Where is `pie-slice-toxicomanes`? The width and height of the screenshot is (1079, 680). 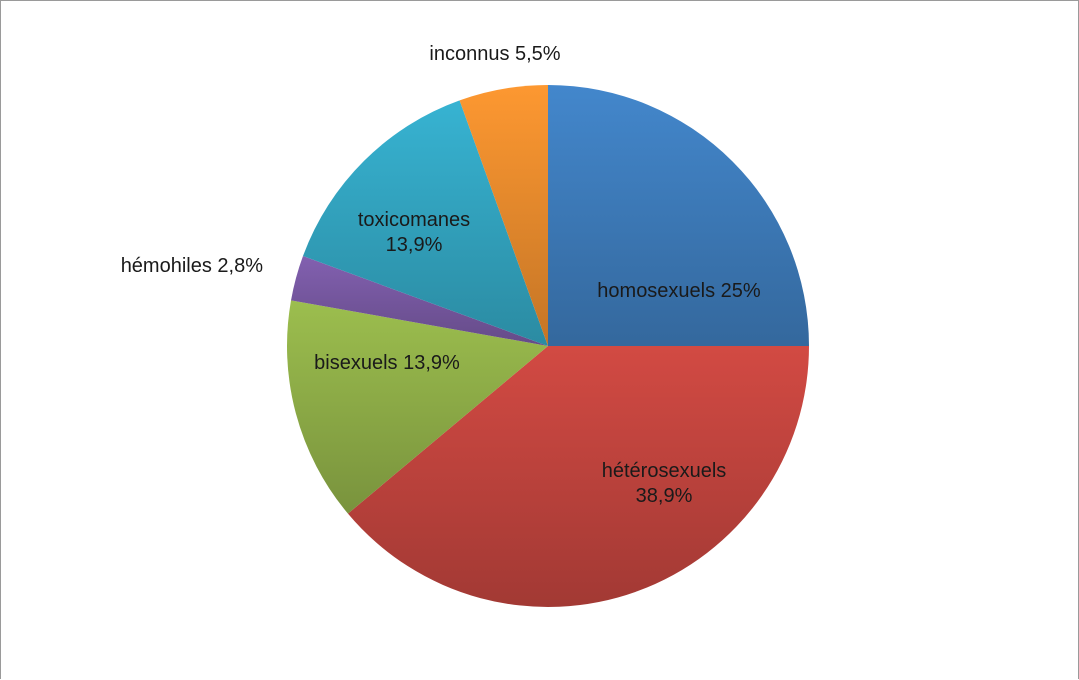 pie-slice-toxicomanes is located at coordinates (425, 223).